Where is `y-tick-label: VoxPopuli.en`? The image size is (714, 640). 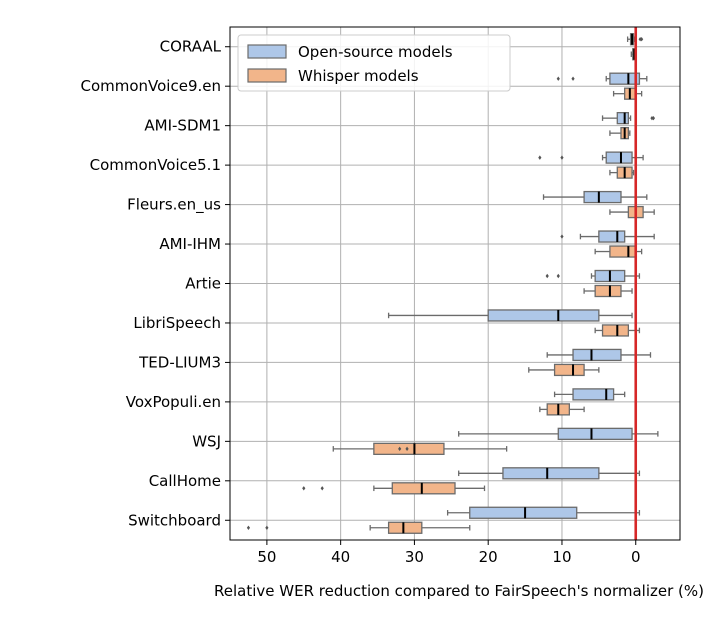 y-tick-label: VoxPopuli.en is located at coordinates (173, 402).